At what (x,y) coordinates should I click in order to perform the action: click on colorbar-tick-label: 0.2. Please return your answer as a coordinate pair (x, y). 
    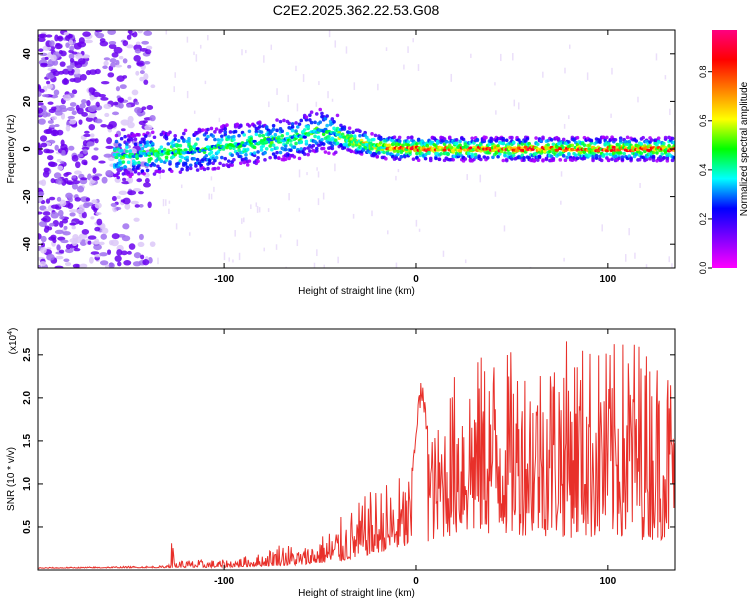
    Looking at the image, I should click on (703, 219).